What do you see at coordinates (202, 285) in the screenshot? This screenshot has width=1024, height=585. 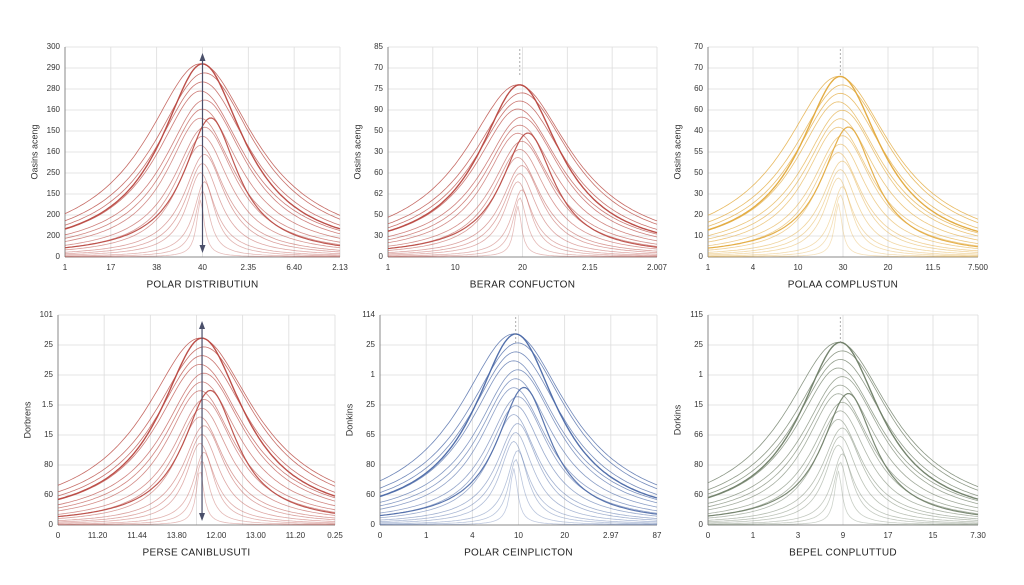 I see `panel-title: POLAR DISTRIBUTIUN` at bounding box center [202, 285].